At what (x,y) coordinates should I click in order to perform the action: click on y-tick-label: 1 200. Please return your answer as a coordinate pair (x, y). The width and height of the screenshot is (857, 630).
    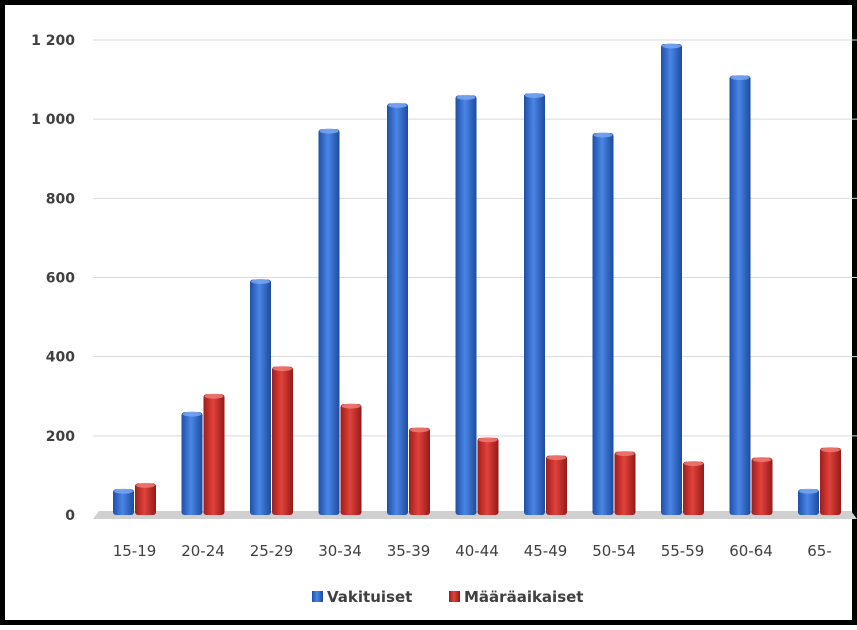
    Looking at the image, I should click on (53, 41).